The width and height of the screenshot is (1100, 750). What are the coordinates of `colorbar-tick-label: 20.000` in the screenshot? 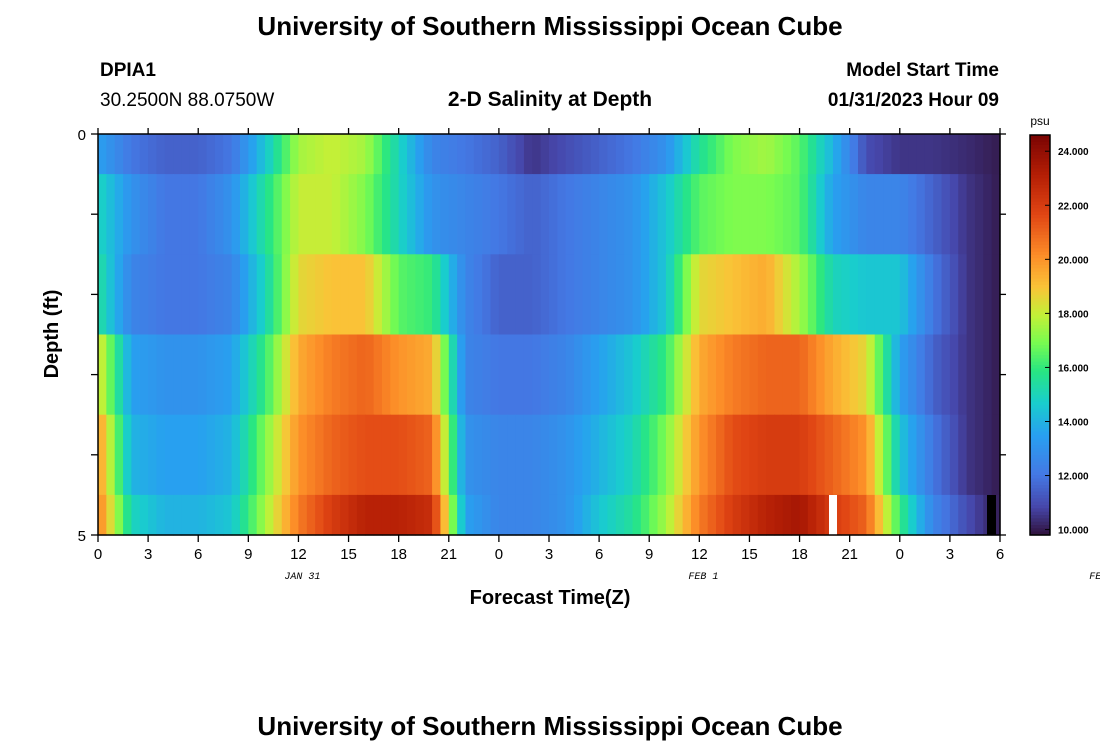 It's located at (1073, 260).